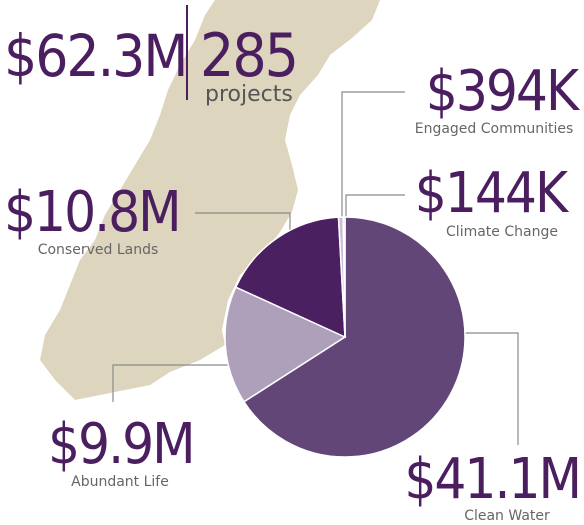  Describe the element at coordinates (95, 56) in the screenshot. I see `total-label: $62.3M` at that location.